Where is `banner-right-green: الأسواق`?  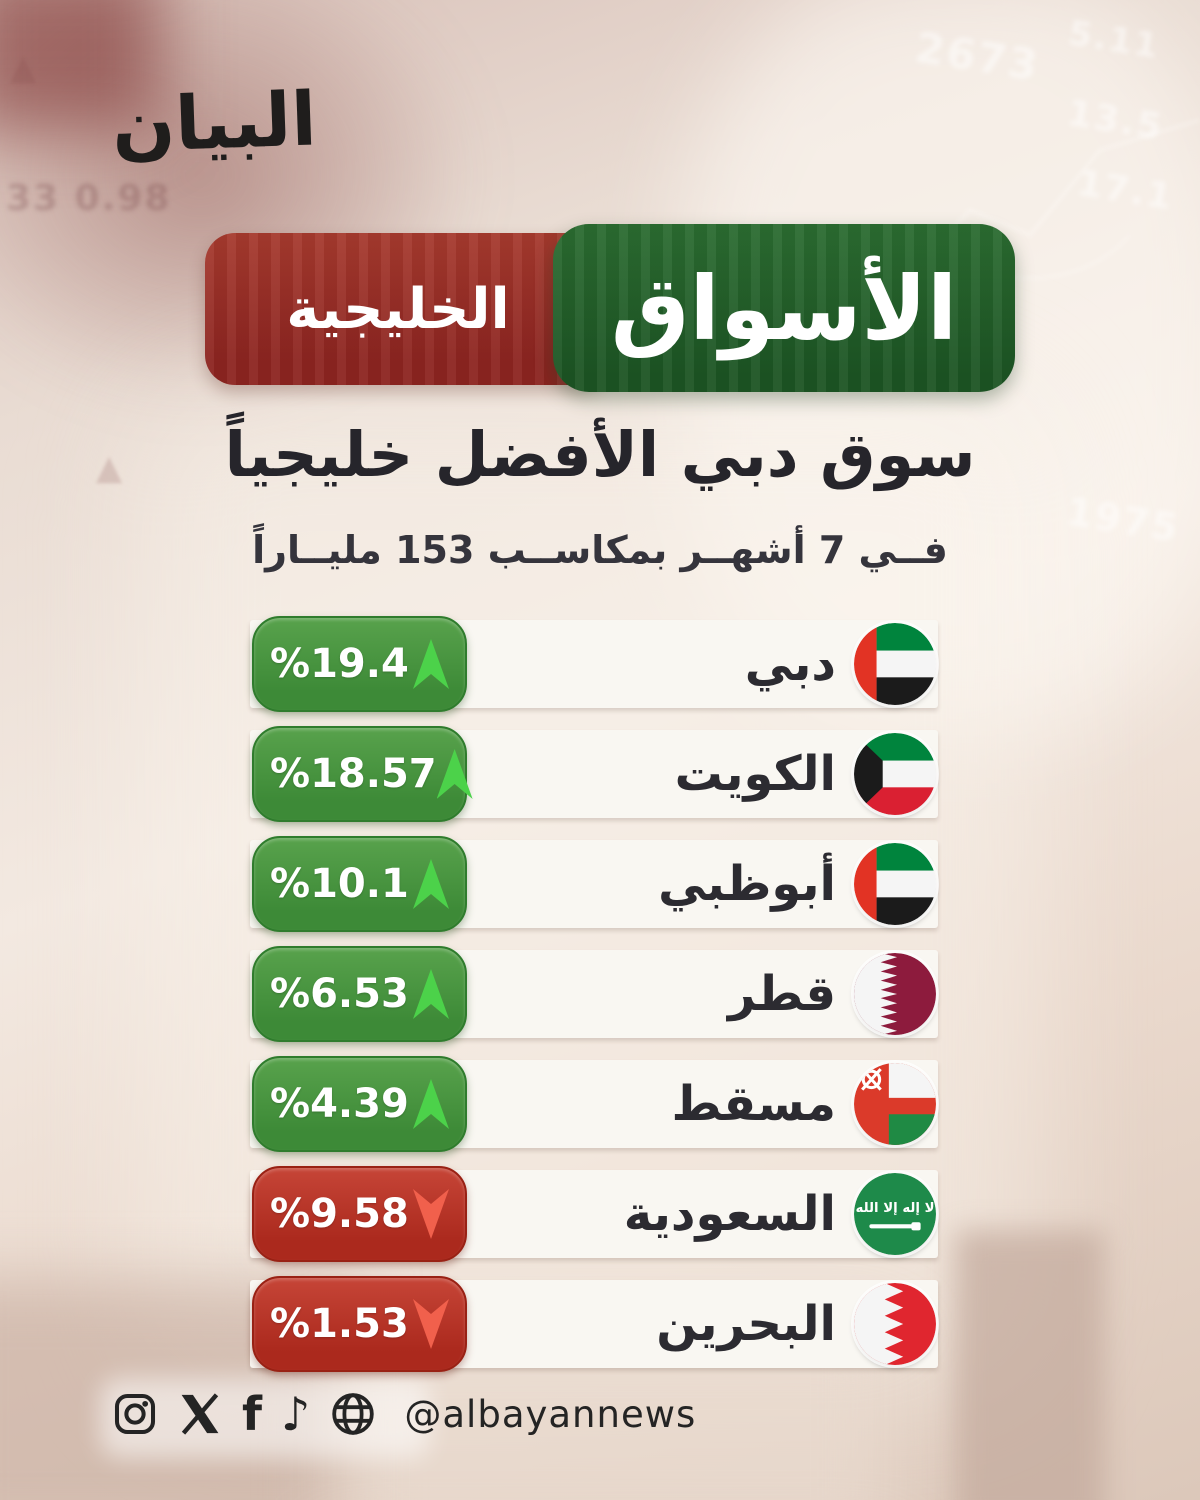
banner-right-green: الأسواق is located at coordinates (784, 308).